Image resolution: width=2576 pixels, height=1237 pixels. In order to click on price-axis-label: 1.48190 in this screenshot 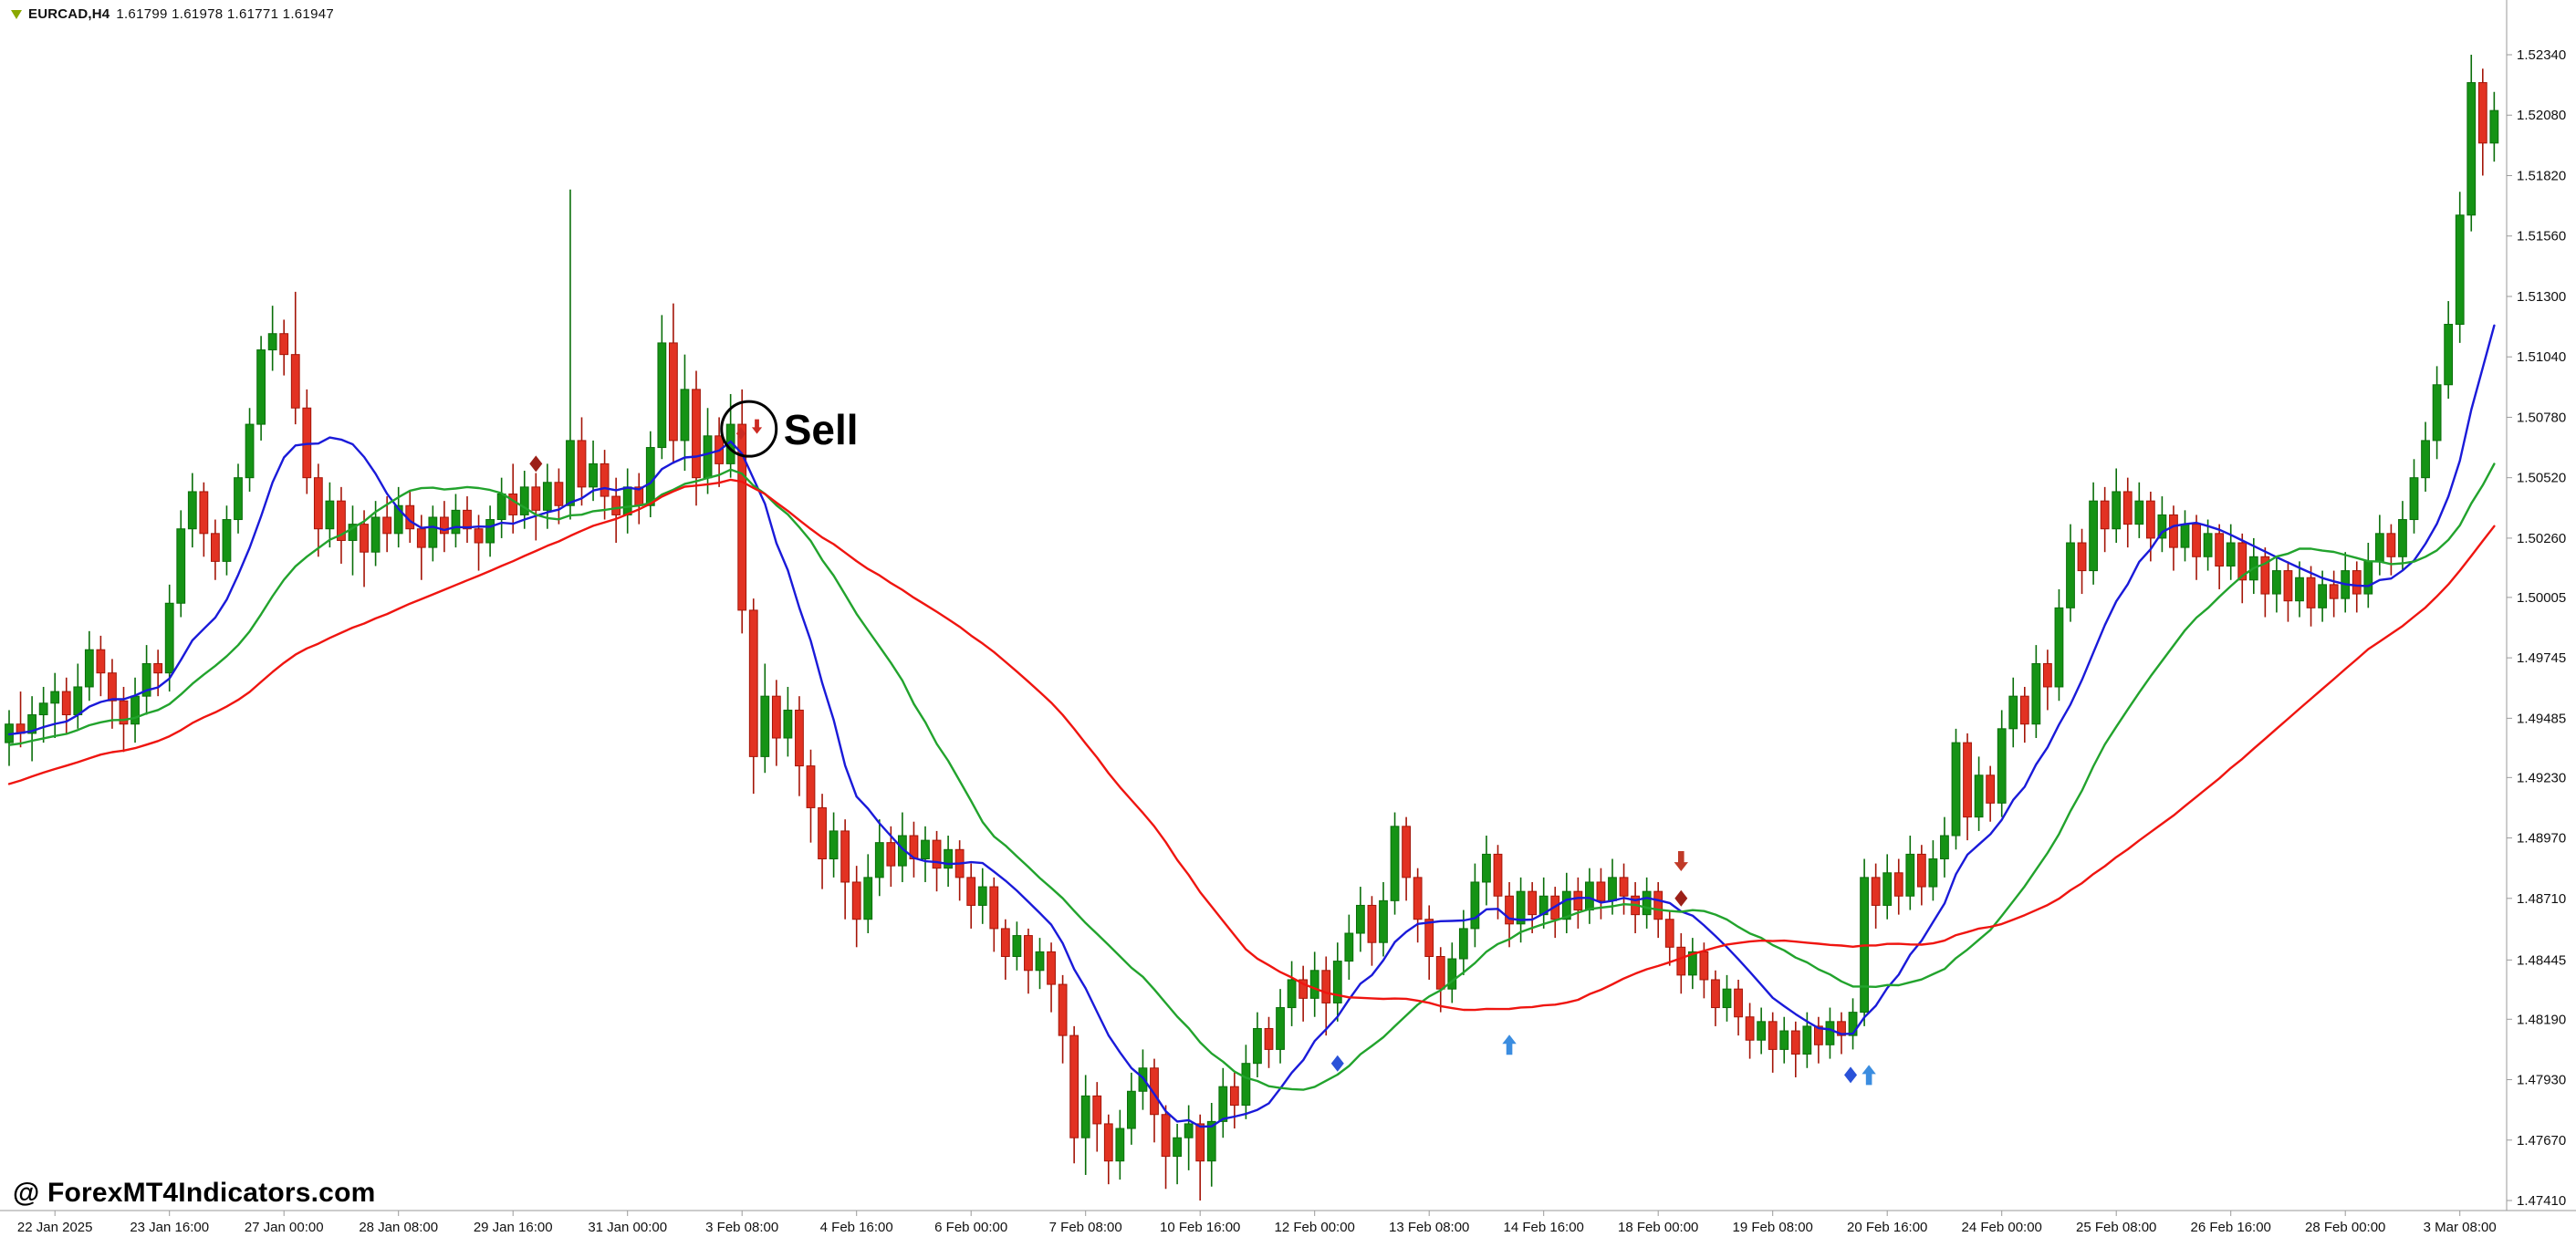, I will do `click(2541, 1020)`.